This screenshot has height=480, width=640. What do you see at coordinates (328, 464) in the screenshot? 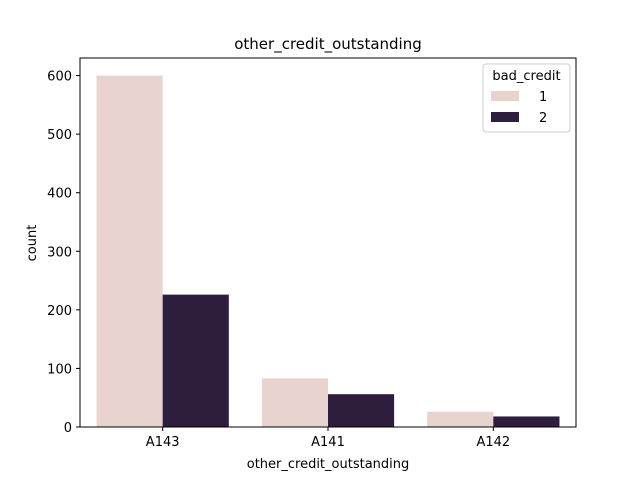
I see `x-axis-label: other_credit_outstanding` at bounding box center [328, 464].